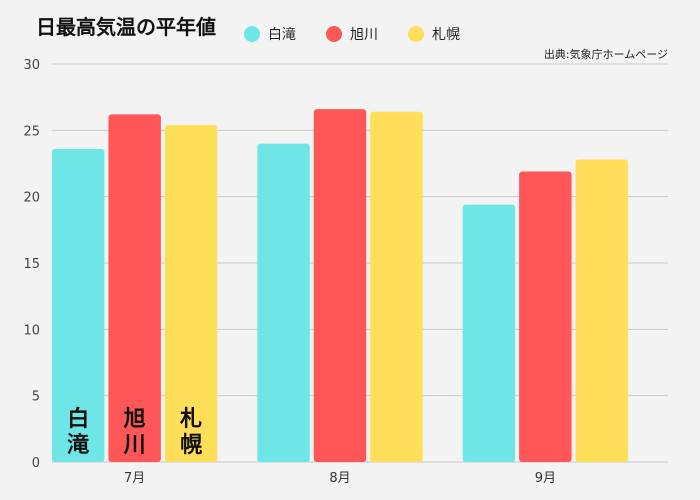 The height and width of the screenshot is (500, 700). I want to click on y-tick-0: 0, so click(36, 463).